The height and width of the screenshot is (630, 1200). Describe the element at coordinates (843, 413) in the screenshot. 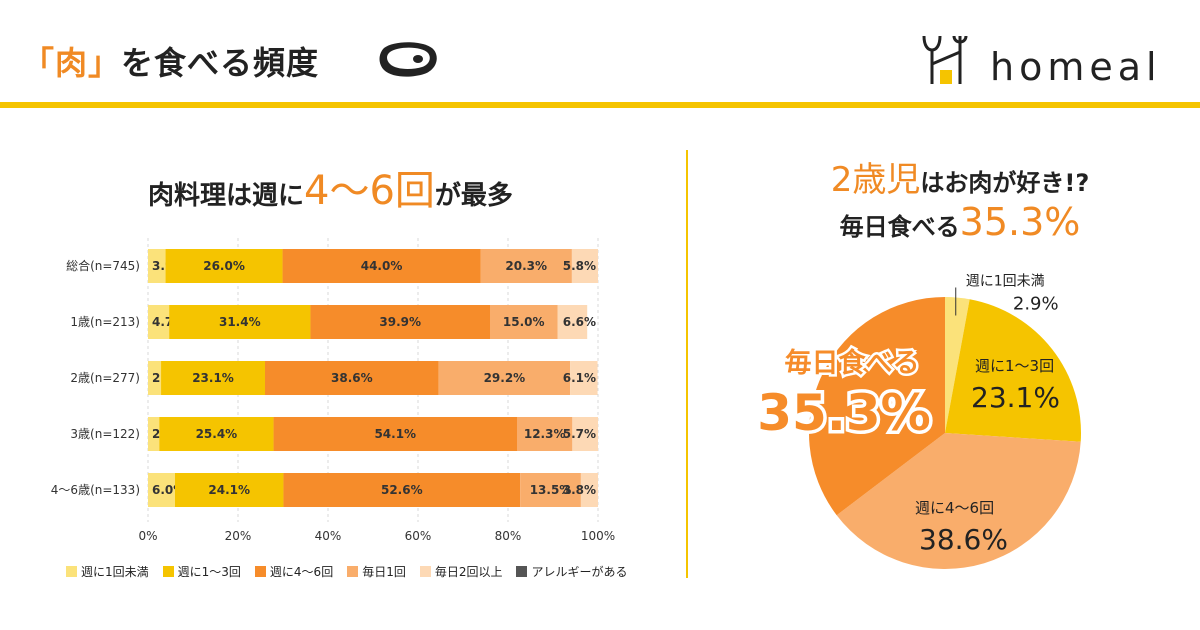

I see `callout-line2: 35.3%` at that location.